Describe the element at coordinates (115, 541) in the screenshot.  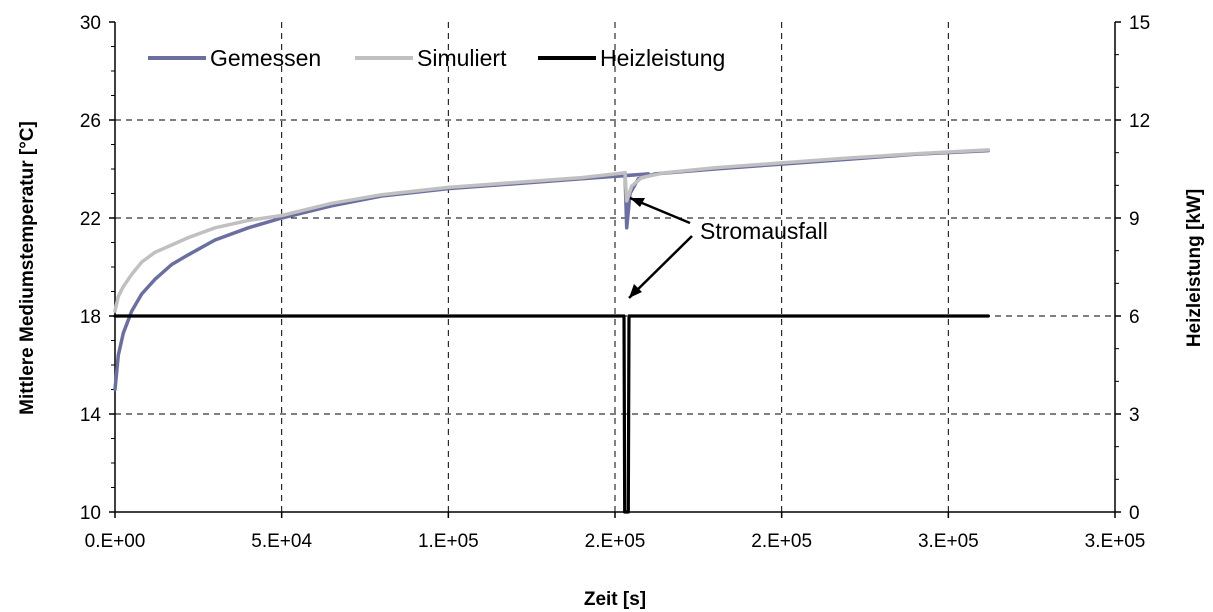
I see `x-tick-label: 0.E+00` at that location.